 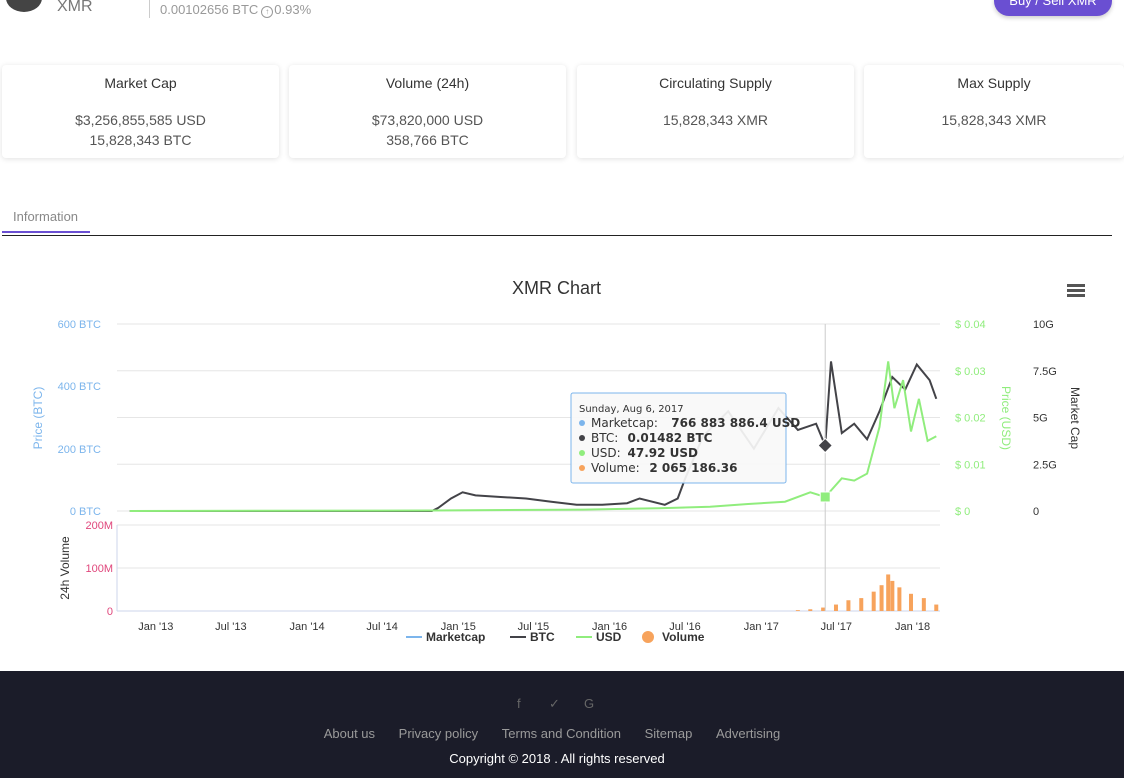 What do you see at coordinates (912, 627) in the screenshot?
I see `x-tick-label: Jan '18` at bounding box center [912, 627].